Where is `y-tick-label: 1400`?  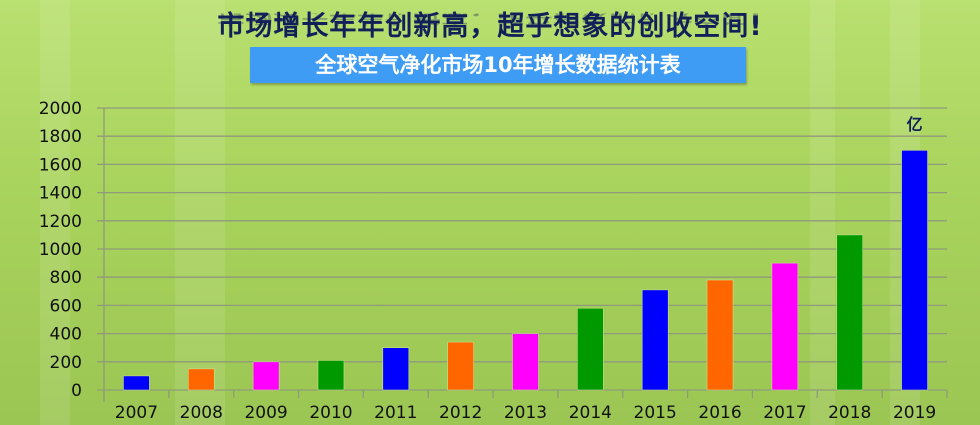
y-tick-label: 1400 is located at coordinates (60, 194).